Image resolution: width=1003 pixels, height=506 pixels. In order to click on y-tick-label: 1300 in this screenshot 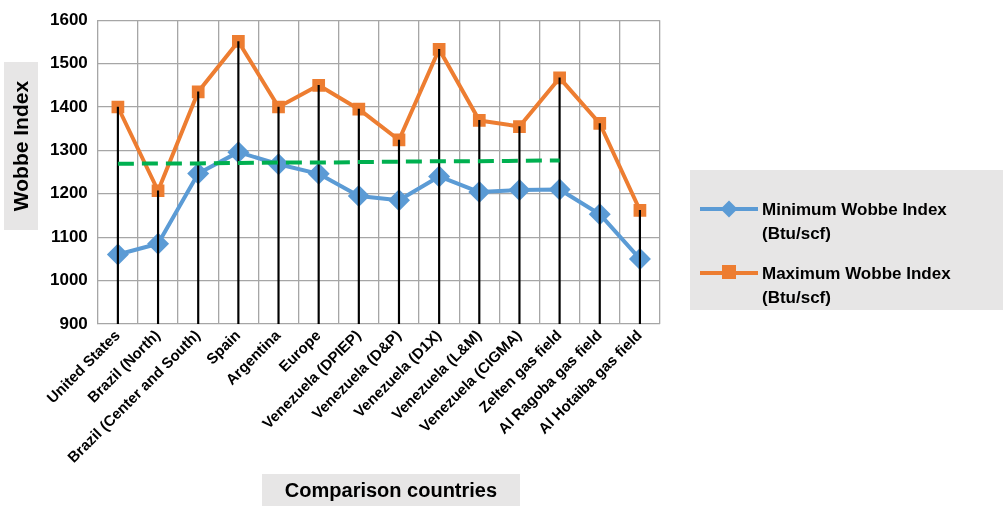, I will do `click(68, 150)`.